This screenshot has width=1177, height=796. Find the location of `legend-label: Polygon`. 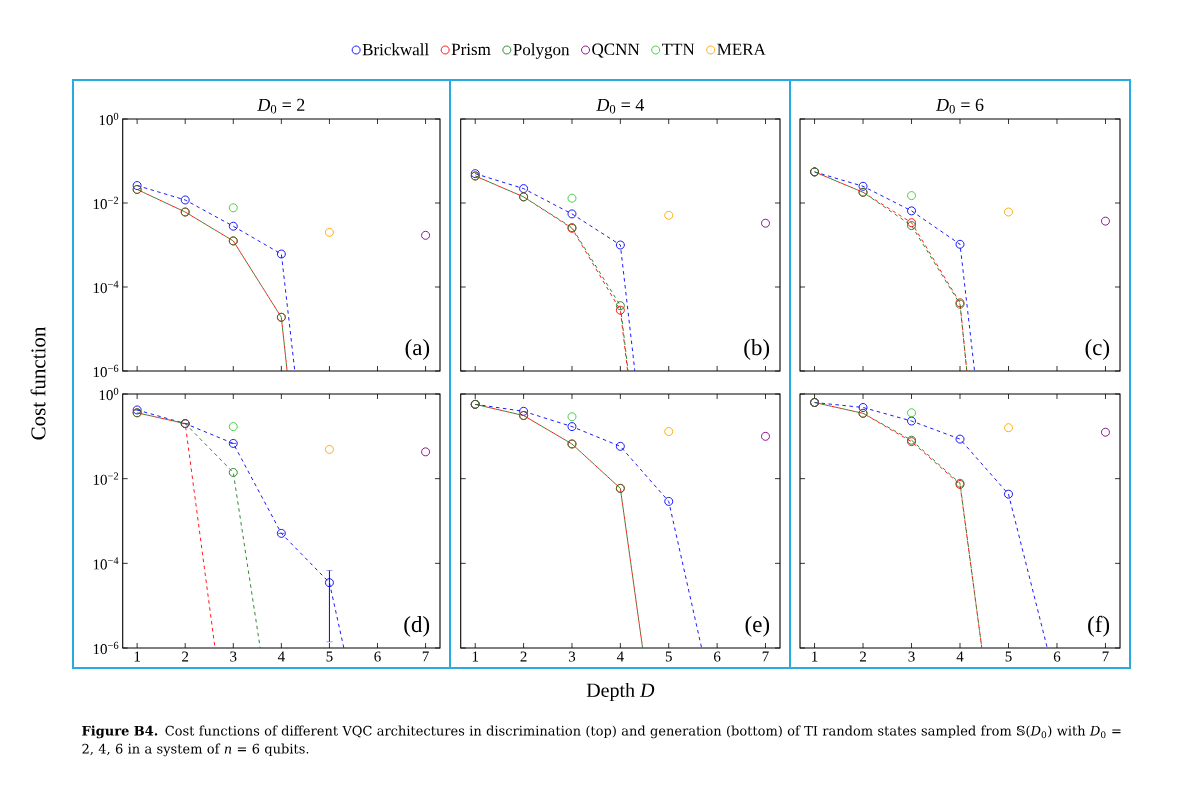

legend-label: Polygon is located at coordinates (541, 51).